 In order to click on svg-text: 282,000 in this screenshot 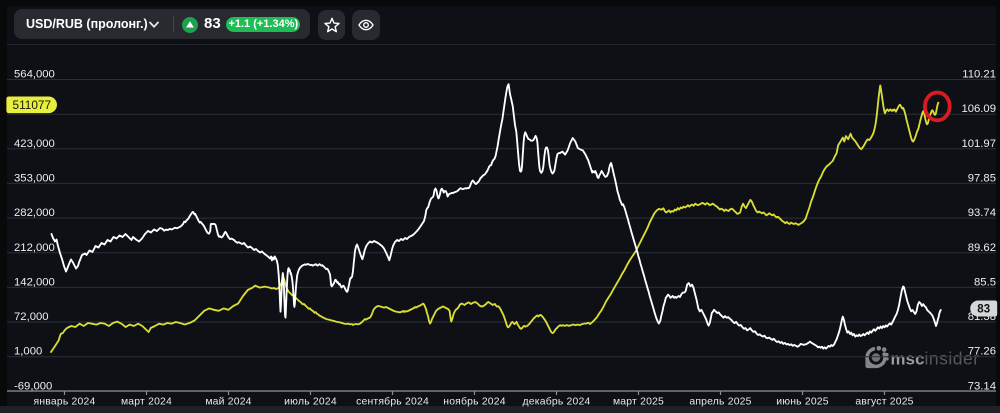, I will do `click(34, 213)`.